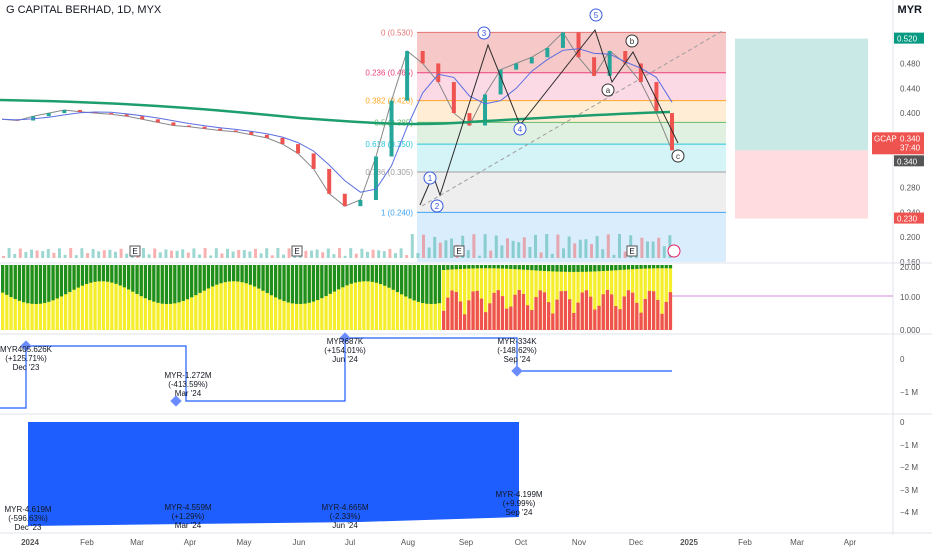 The height and width of the screenshot is (550, 932). Describe the element at coordinates (187, 375) in the screenshot. I see `net-change-value: MYR-1.272M` at that location.